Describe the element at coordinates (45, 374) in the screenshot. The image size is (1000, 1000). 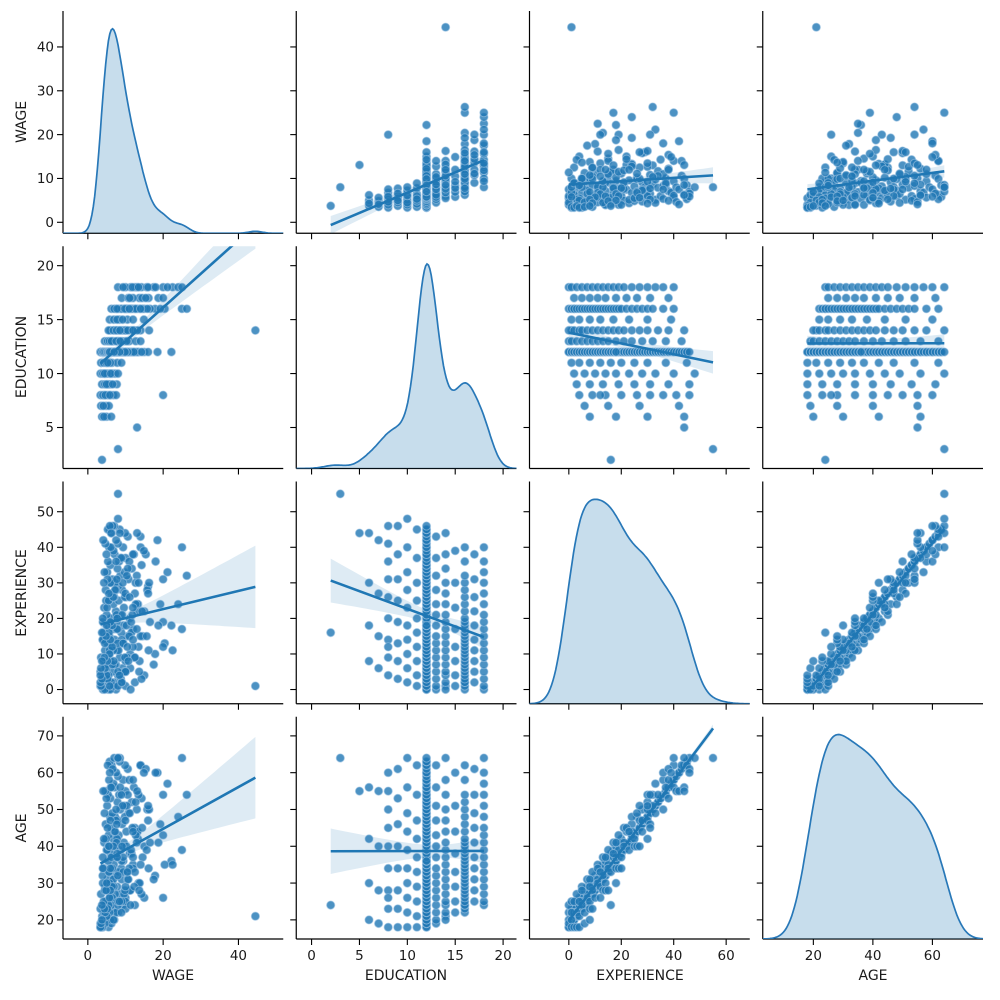
I see `y-tick-label: 10` at that location.